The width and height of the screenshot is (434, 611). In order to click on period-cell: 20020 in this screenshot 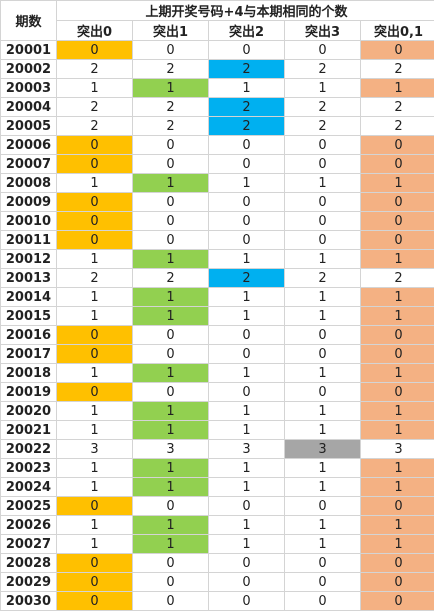, I will do `click(29, 411)`.